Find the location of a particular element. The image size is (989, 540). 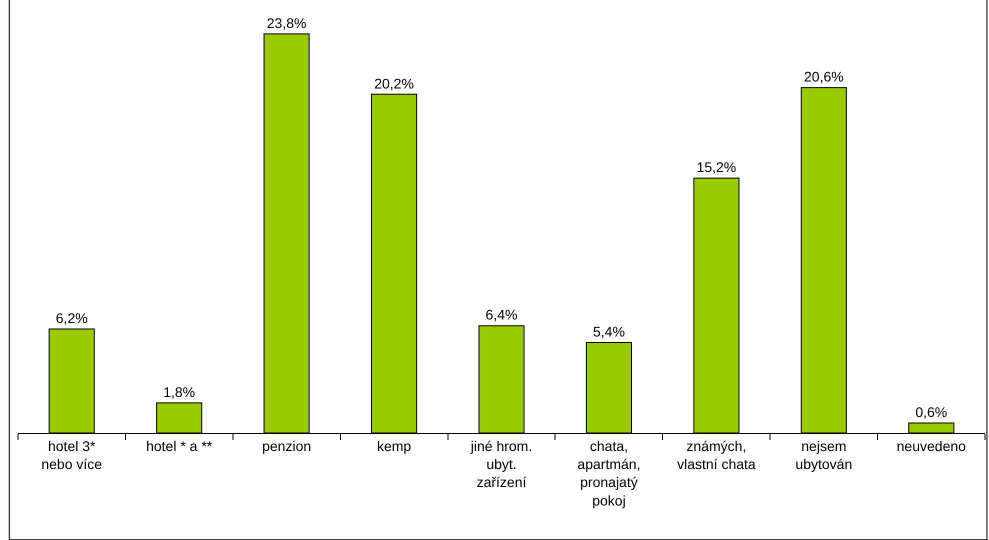

data-label: 6,2% is located at coordinates (72, 318).